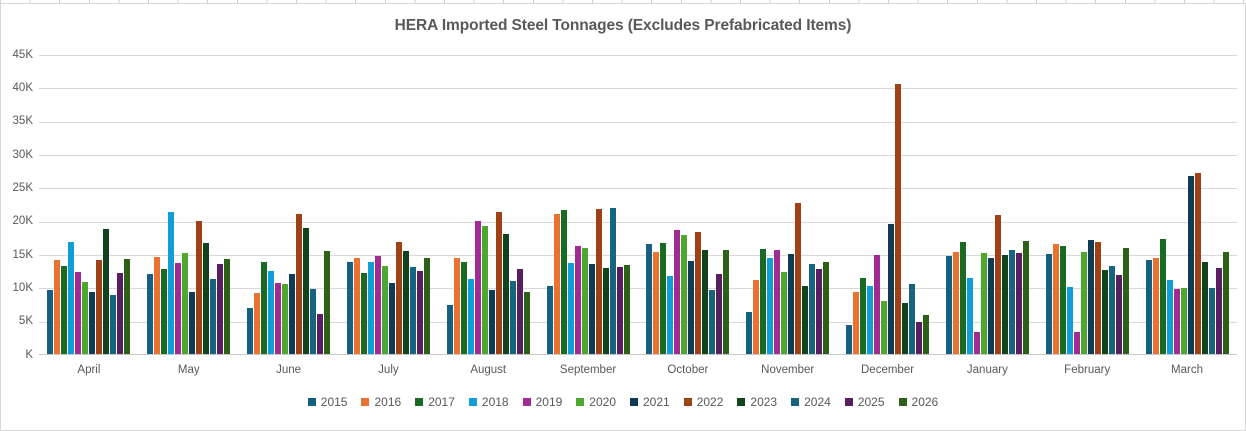  I want to click on bar-2019-september, so click(577, 300).